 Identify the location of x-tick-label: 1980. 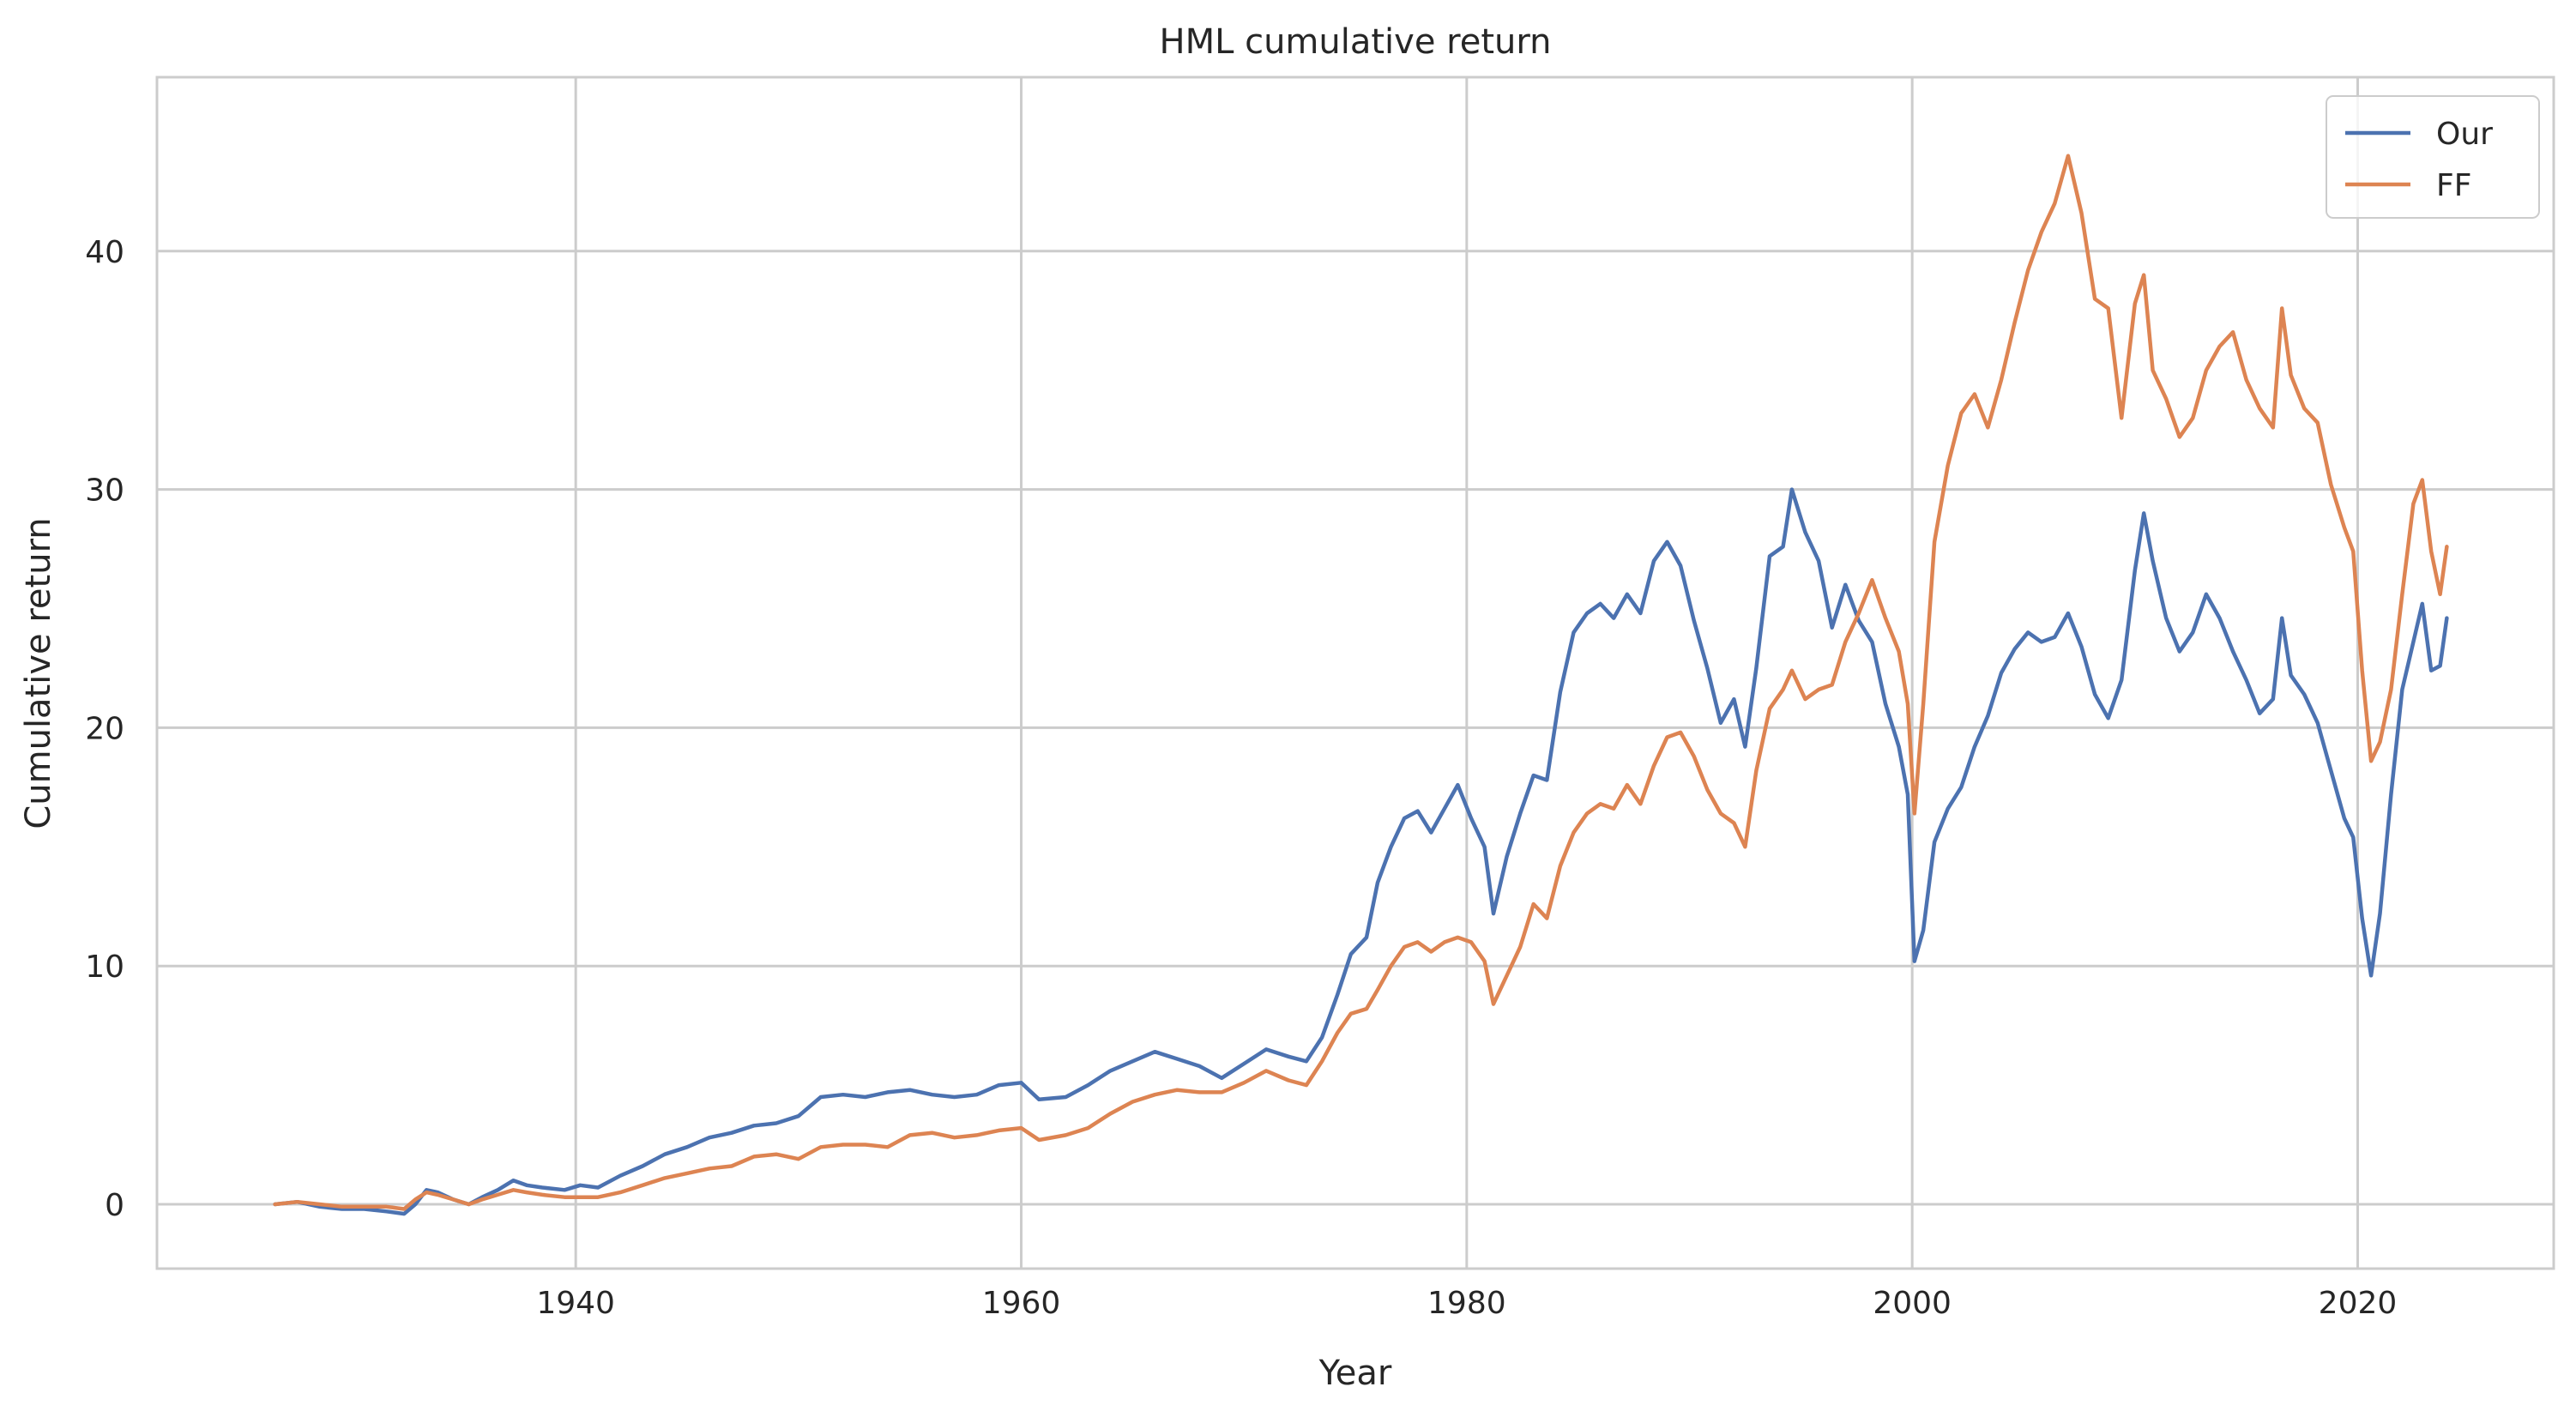
(1466, 1304).